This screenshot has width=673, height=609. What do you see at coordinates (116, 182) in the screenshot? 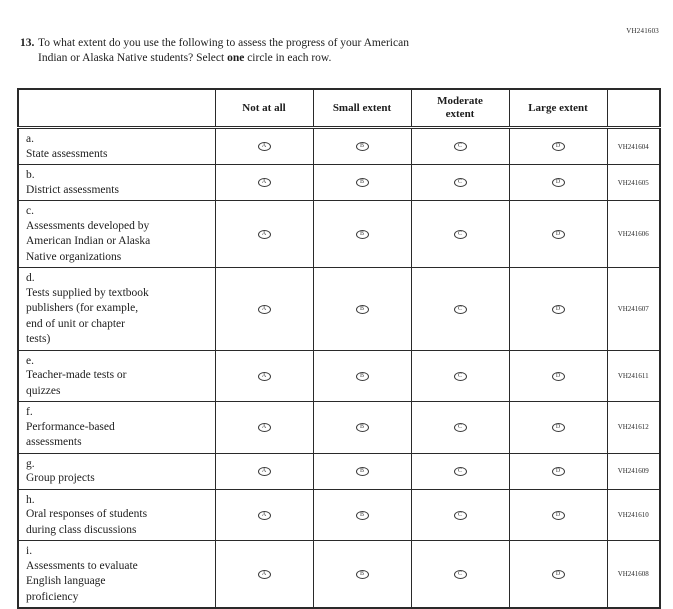
I see `row-label: b. District assessments` at bounding box center [116, 182].